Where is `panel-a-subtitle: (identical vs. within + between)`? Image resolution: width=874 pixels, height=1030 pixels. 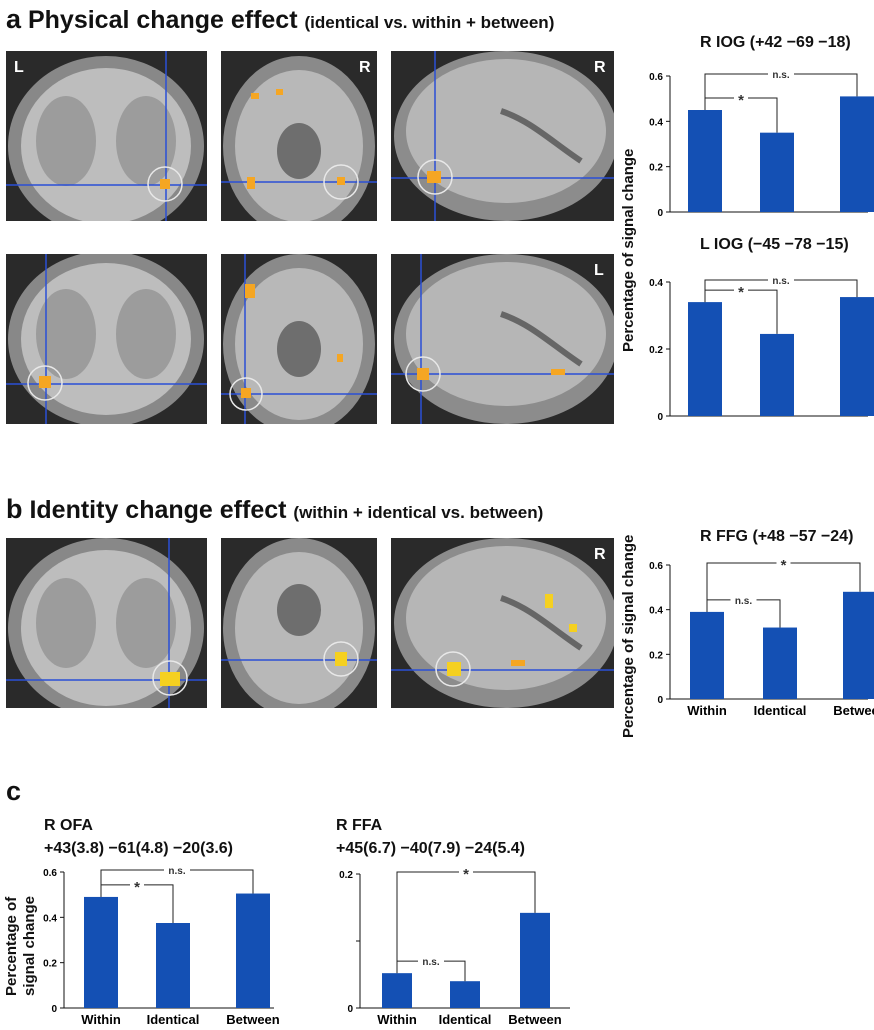
panel-a-subtitle: (identical vs. within + between) is located at coordinates (429, 22).